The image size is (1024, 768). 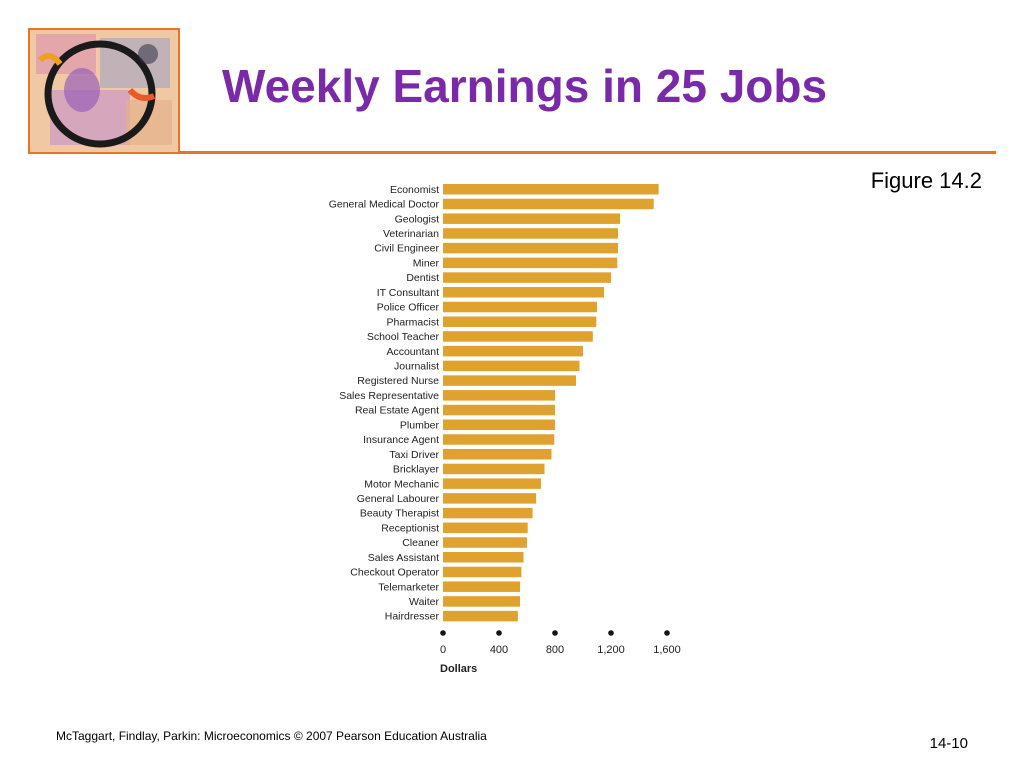 I want to click on category-label: Real Estate Agent, so click(x=397, y=411).